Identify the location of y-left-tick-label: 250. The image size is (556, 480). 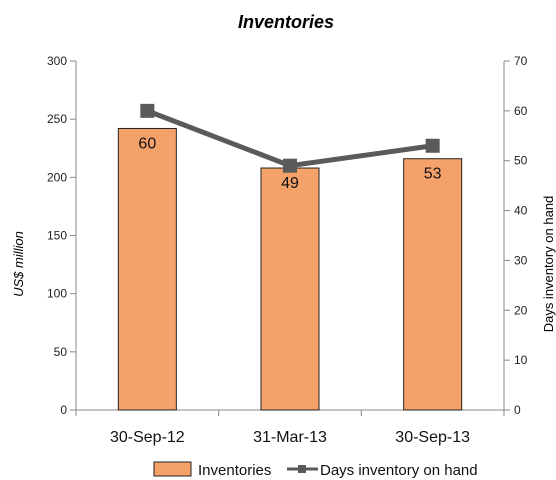
(57, 119).